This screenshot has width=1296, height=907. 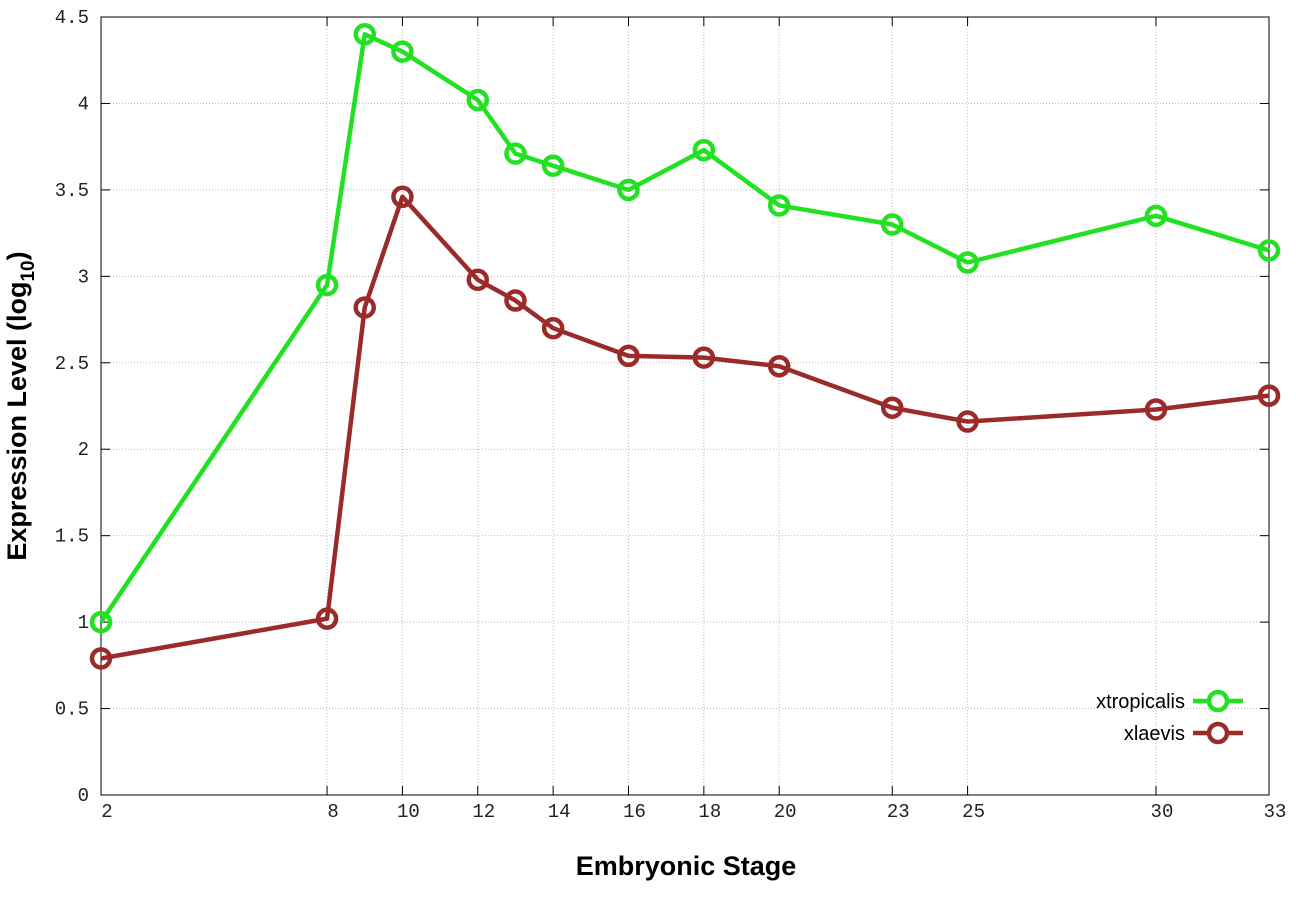 What do you see at coordinates (1169, 717) in the screenshot?
I see `legend: xtropicalis xlaevis` at bounding box center [1169, 717].